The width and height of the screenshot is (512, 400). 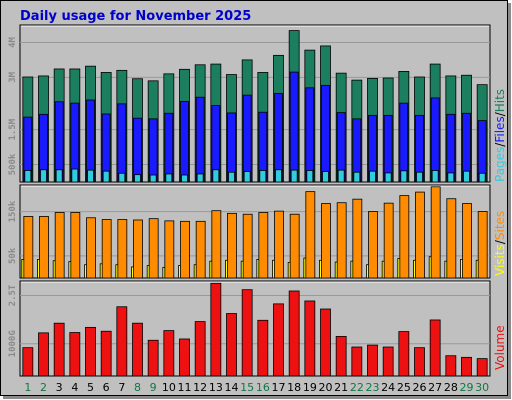 What do you see at coordinates (59, 387) in the screenshot?
I see `day-label: 3` at bounding box center [59, 387].